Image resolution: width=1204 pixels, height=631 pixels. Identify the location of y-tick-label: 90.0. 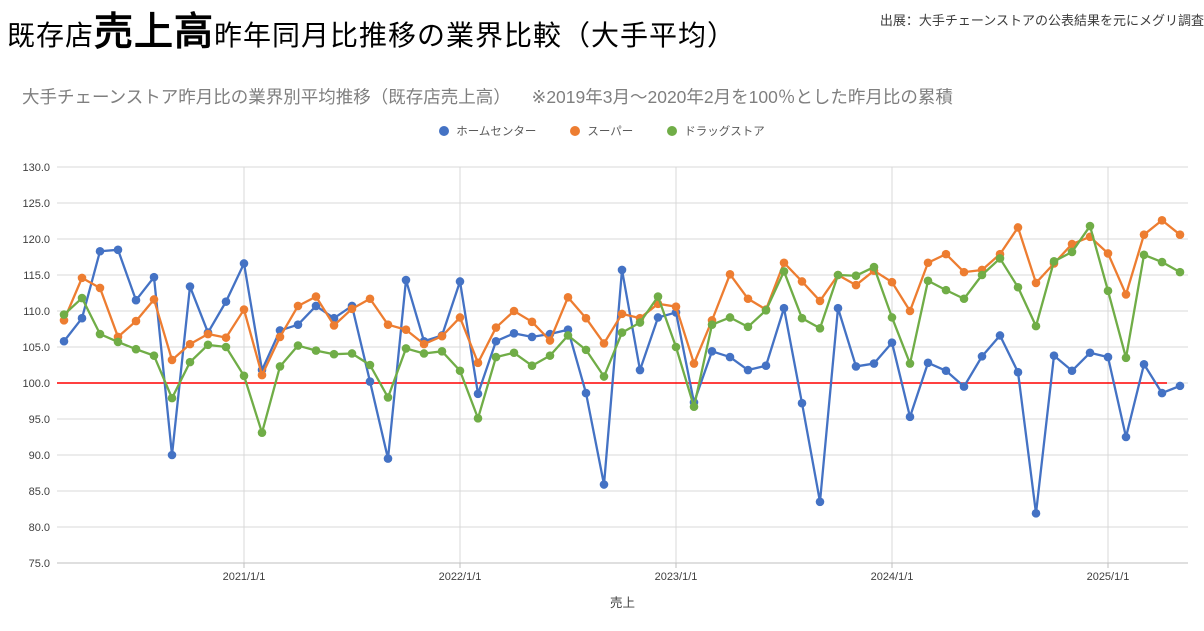
(39, 456).